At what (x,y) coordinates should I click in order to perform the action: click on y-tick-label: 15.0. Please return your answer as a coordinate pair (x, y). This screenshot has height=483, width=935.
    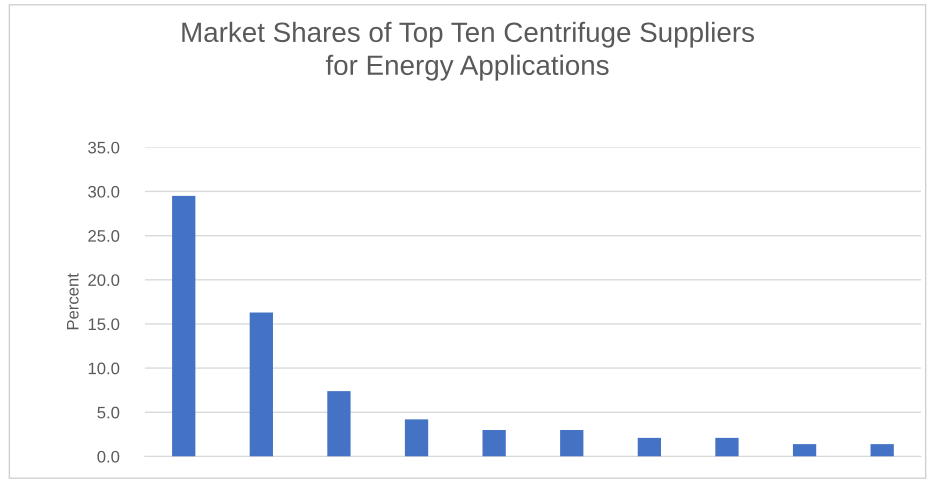
    Looking at the image, I should click on (104, 324).